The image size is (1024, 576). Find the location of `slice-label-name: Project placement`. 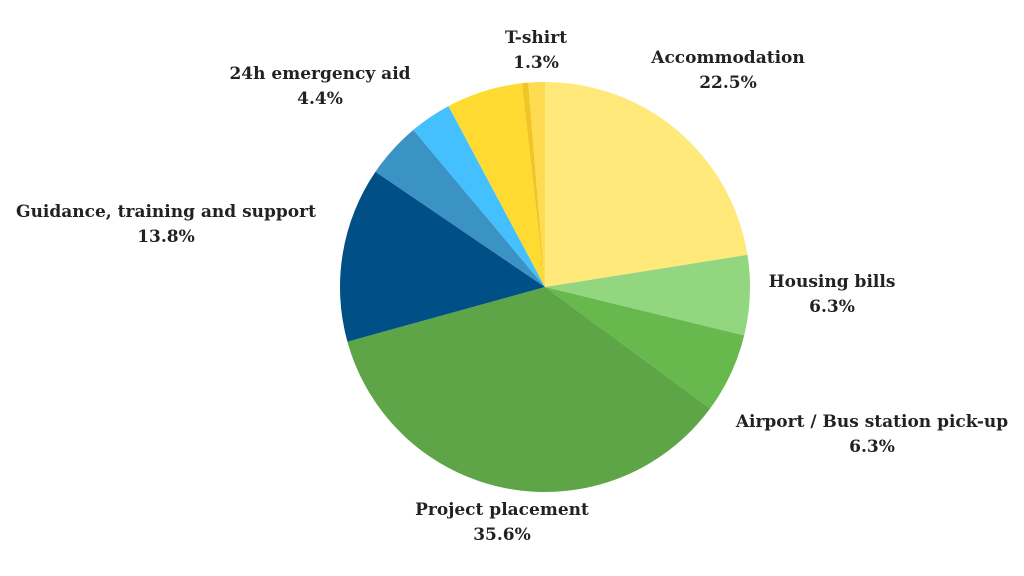

slice-label-name: Project placement is located at coordinates (502, 510).